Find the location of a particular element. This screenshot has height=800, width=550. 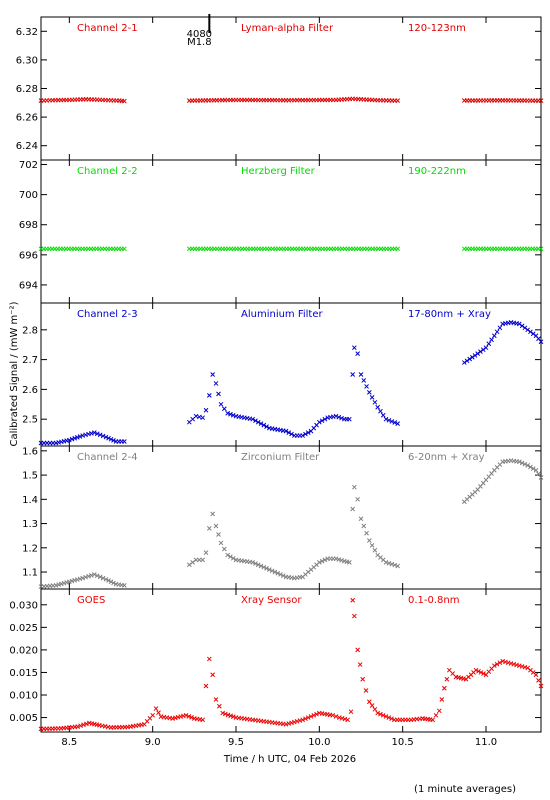

y-tick-label: 2.8 is located at coordinates (30, 330).